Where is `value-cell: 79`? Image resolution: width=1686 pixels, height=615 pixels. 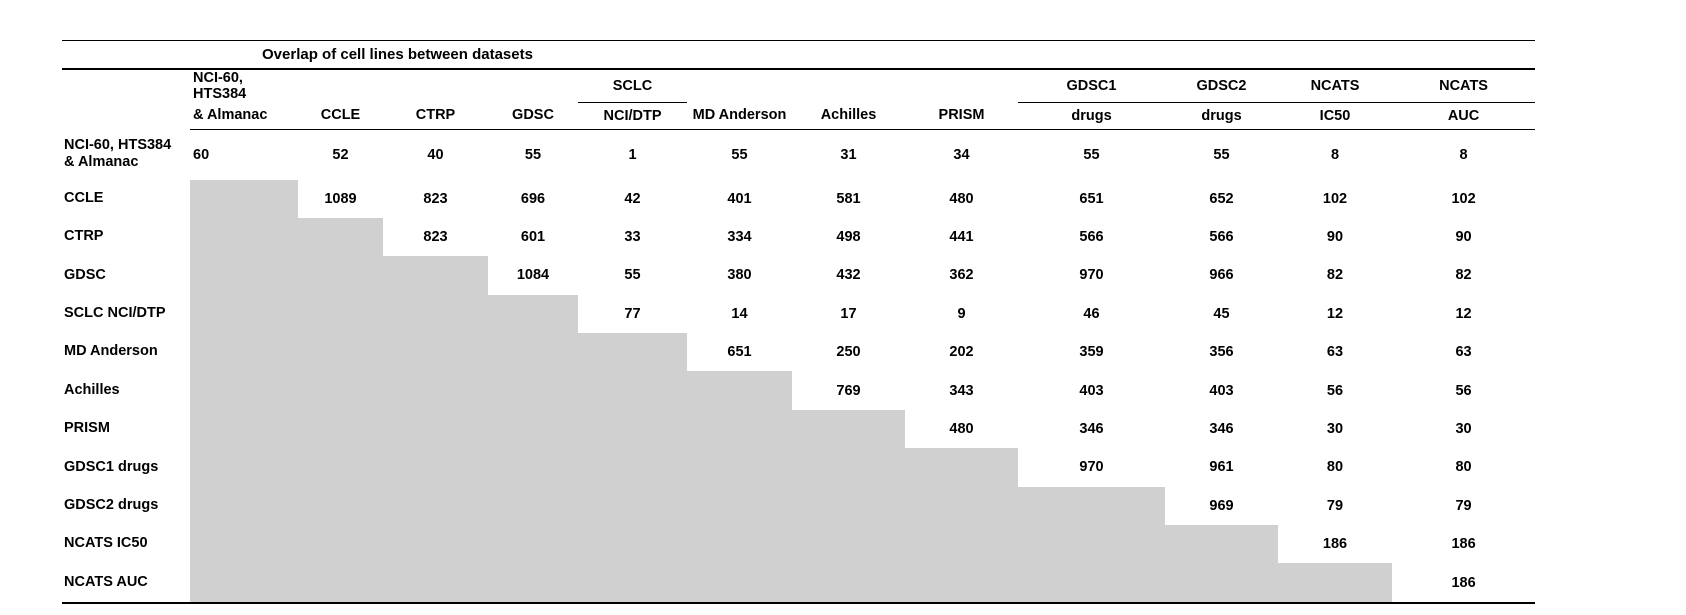
value-cell: 79 is located at coordinates (1463, 505).